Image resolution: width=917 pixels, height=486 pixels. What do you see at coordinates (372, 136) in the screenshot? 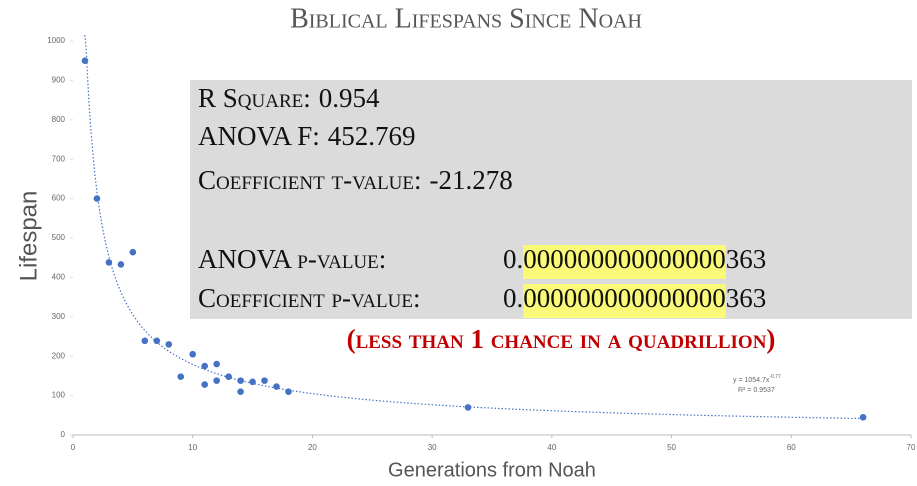
I see `stat-value: 452.769` at bounding box center [372, 136].